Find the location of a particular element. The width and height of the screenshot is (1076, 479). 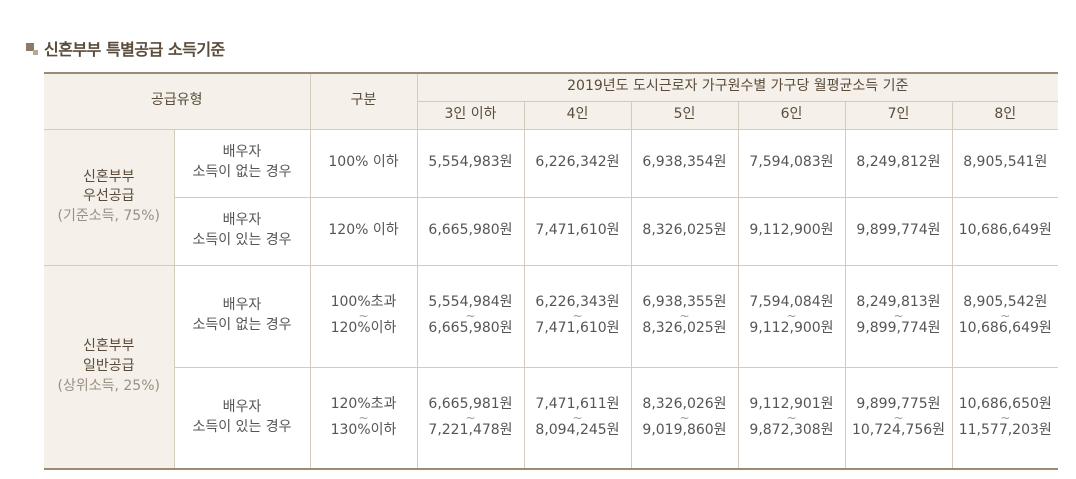

header-household-3: 3인 이하 is located at coordinates (471, 115).